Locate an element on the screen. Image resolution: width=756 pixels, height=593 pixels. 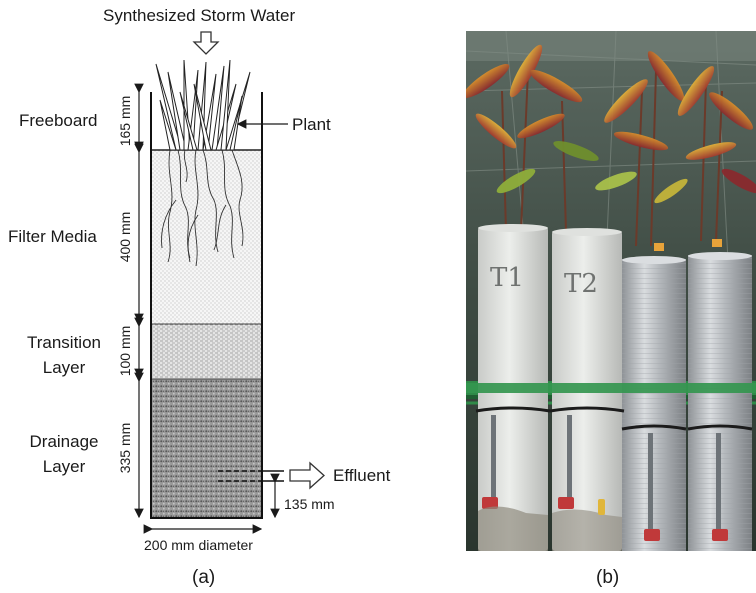
filter-media-layer is located at coordinates (206, 237).